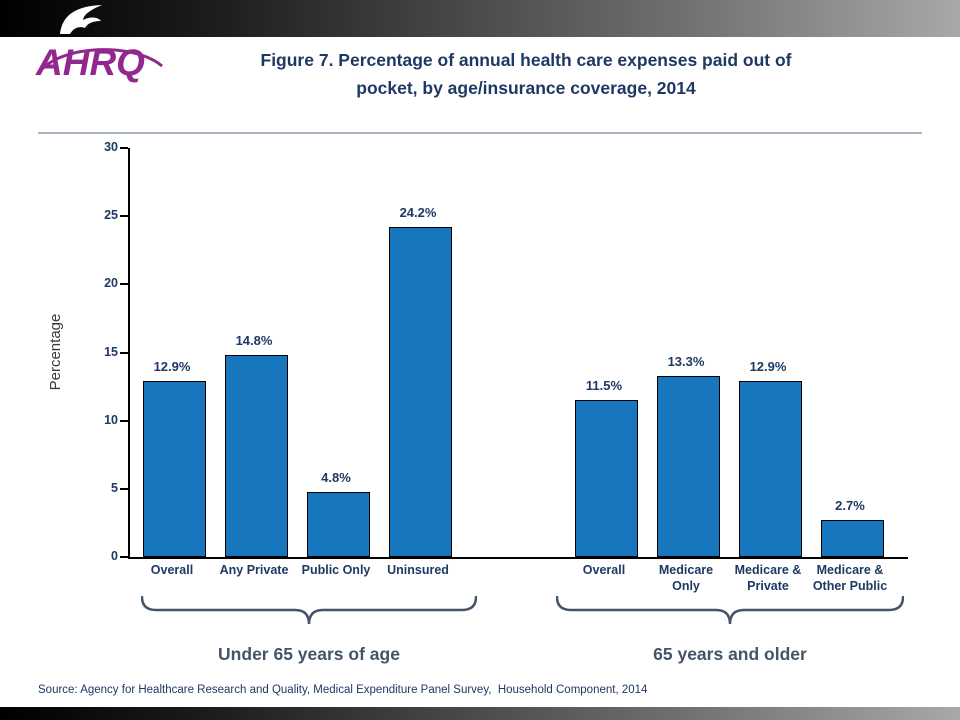  What do you see at coordinates (111, 419) in the screenshot?
I see `y-tick-label: 10` at bounding box center [111, 419].